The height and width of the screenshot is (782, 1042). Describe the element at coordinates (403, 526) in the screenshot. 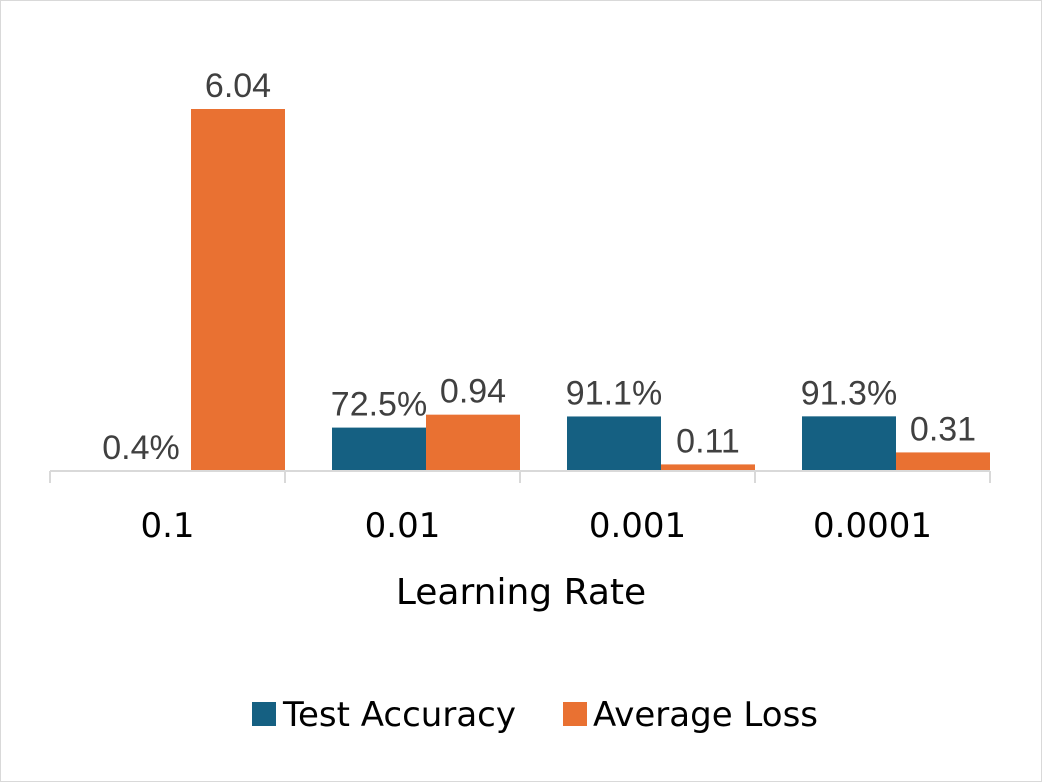

I see `x-tick-label-2: 0.01` at that location.